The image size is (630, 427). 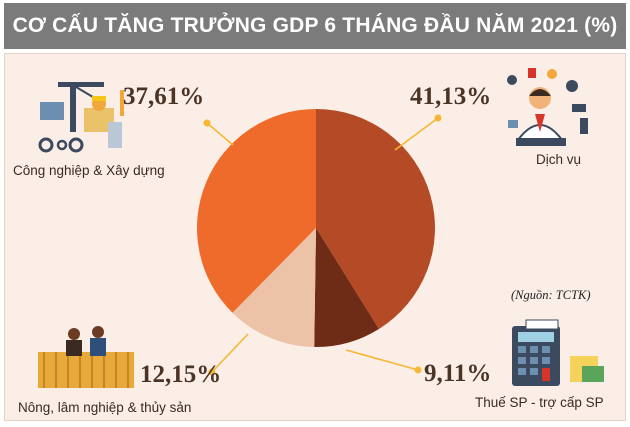 What do you see at coordinates (207, 123) in the screenshot?
I see `leader-dot-industry` at bounding box center [207, 123].